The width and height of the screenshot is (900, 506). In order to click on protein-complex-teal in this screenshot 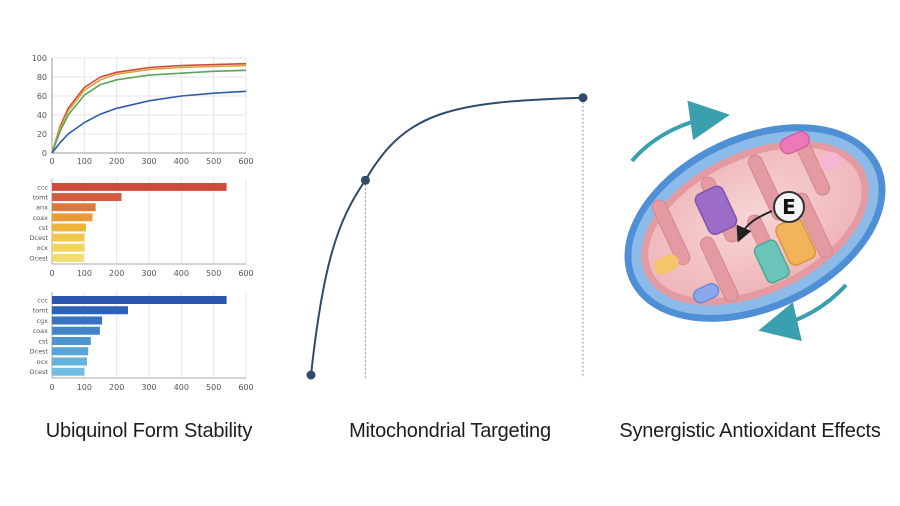, I will do `click(771, 261)`.